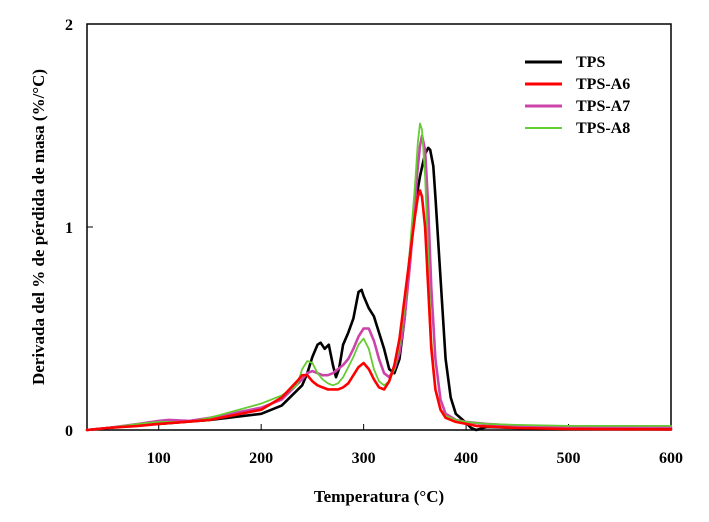  I want to click on legend-label: TPS-A6, so click(603, 84).